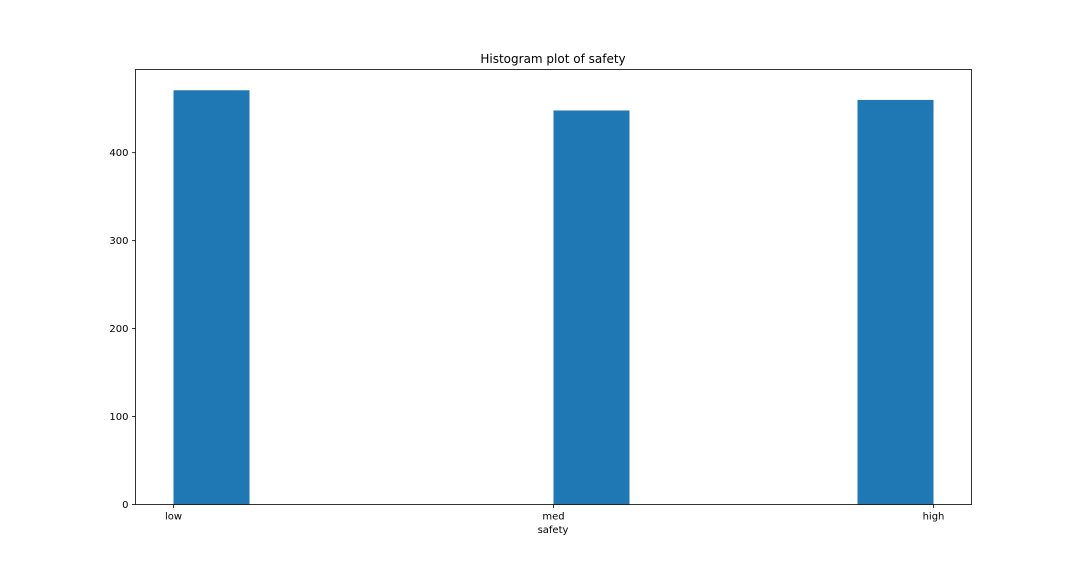  Describe the element at coordinates (211, 297) in the screenshot. I see `bar-low` at that location.